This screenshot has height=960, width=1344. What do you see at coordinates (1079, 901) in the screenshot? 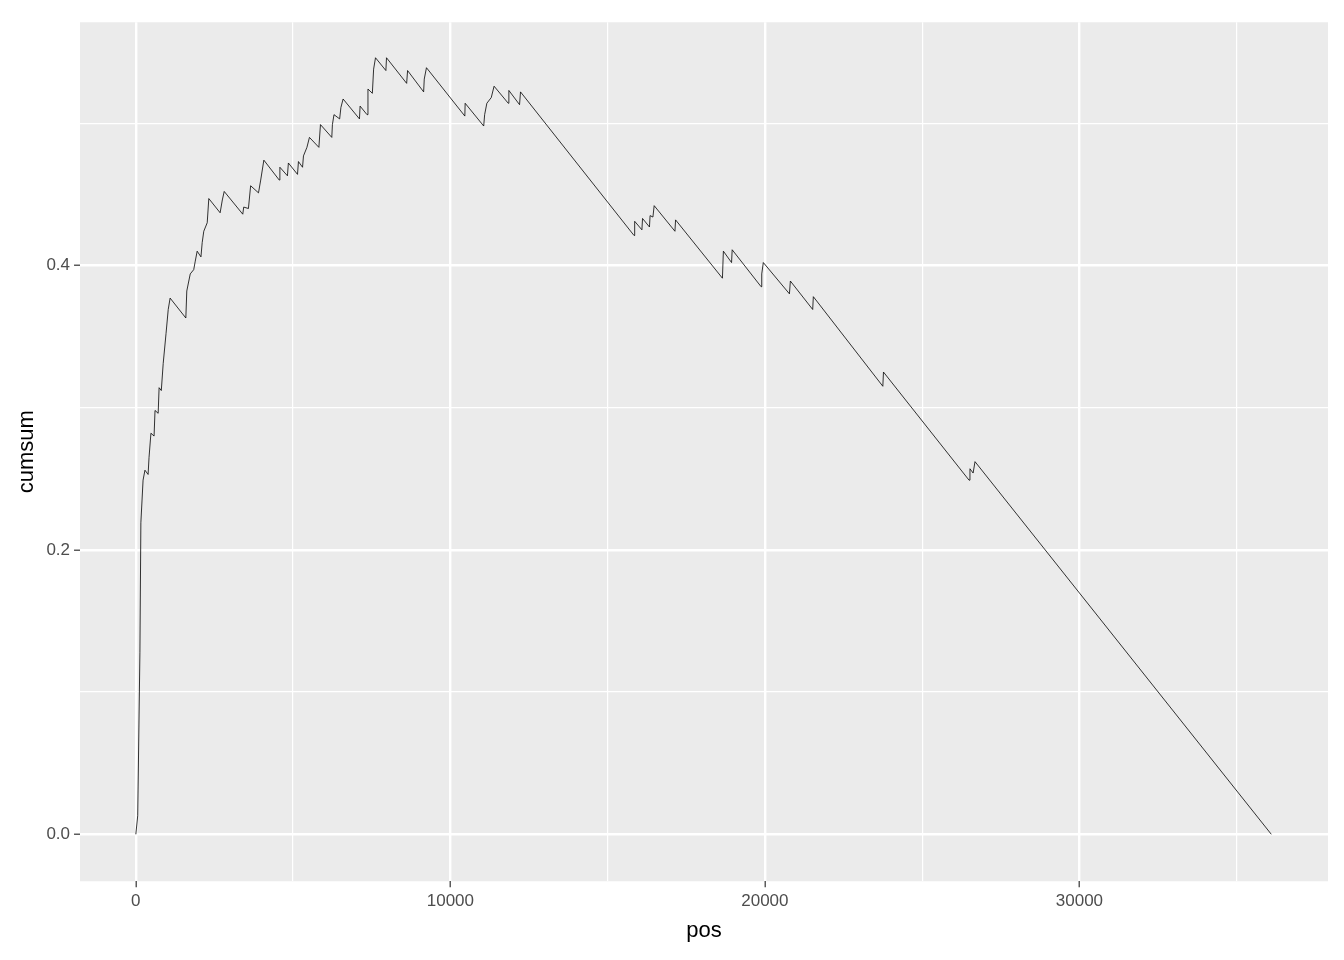
I see `x-tick-label: 30000` at bounding box center [1079, 901].